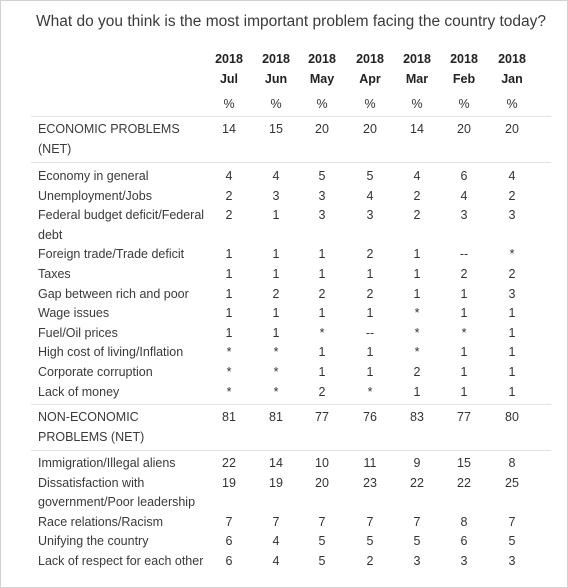 Image resolution: width=568 pixels, height=588 pixels. Describe the element at coordinates (370, 417) in the screenshot. I see `table-cell: 76` at that location.